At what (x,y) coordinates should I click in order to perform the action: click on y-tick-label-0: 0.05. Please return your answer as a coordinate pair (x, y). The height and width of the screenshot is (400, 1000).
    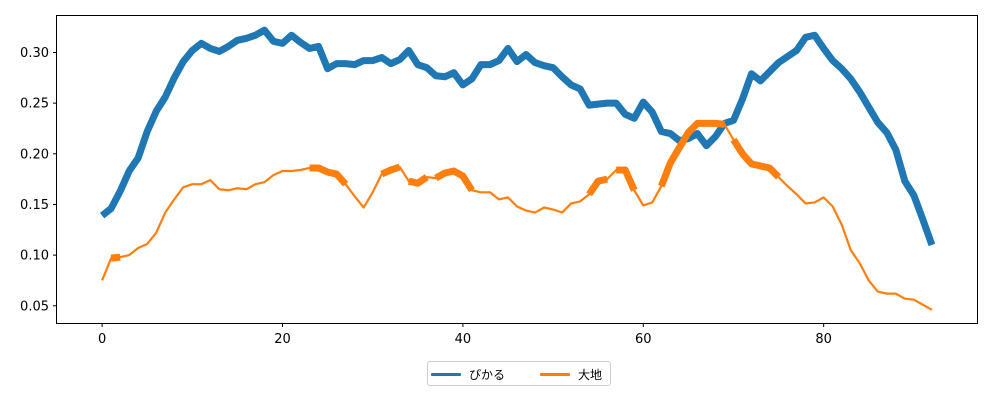
    Looking at the image, I should click on (34, 306).